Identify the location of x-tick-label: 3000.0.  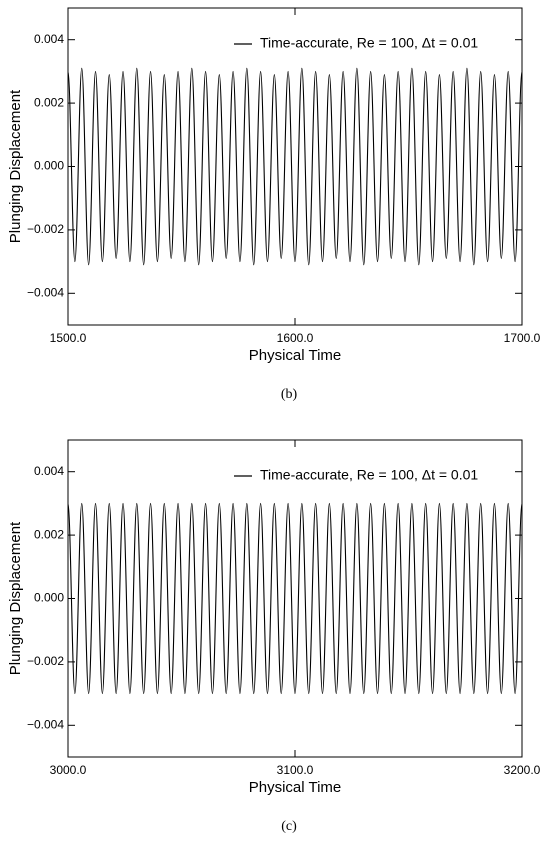
(68, 770).